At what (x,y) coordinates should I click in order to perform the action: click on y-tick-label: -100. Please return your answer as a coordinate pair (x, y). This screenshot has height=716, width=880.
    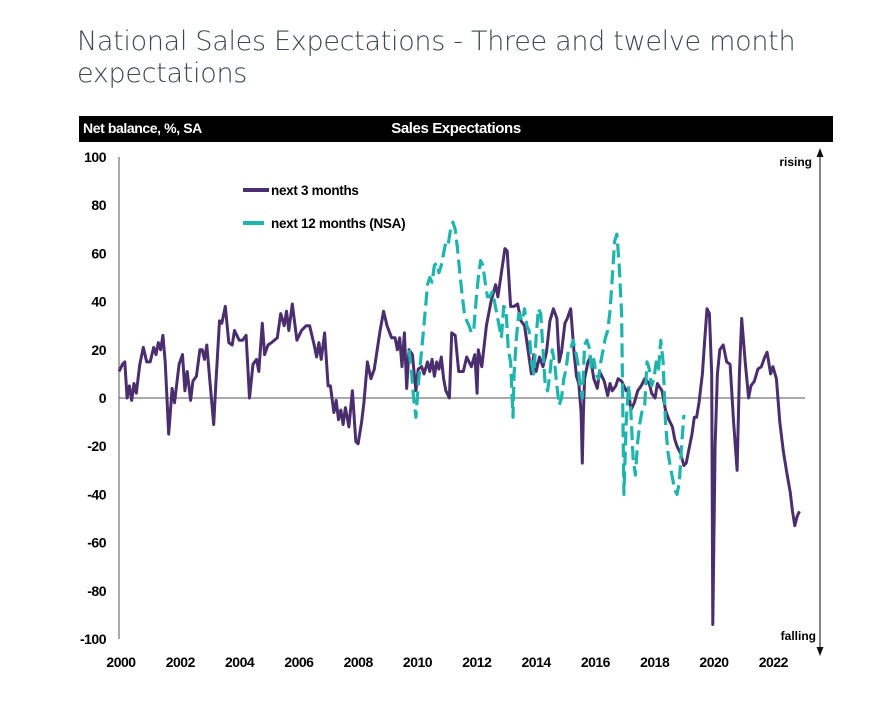
    Looking at the image, I should click on (93, 639).